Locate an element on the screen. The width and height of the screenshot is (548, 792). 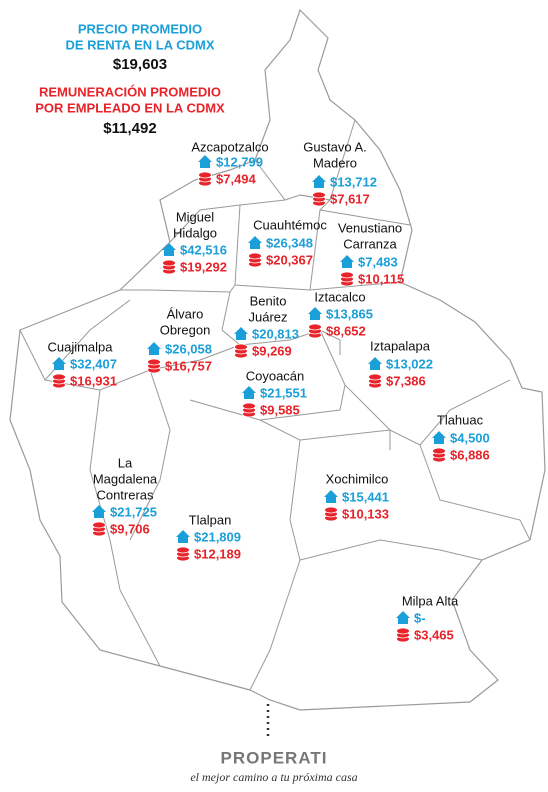
rent-title: PRECIO PROMEDIO is located at coordinates (140, 28).